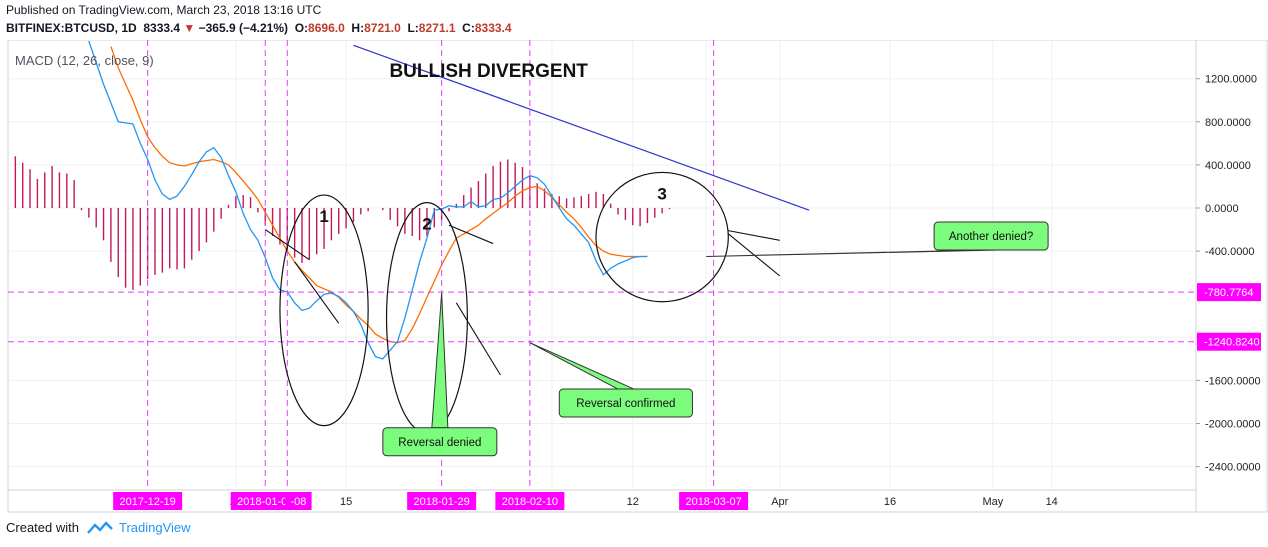  Describe the element at coordinates (243, 28) in the screenshot. I see `price-change: −365.9 (−4.21%)` at that location.